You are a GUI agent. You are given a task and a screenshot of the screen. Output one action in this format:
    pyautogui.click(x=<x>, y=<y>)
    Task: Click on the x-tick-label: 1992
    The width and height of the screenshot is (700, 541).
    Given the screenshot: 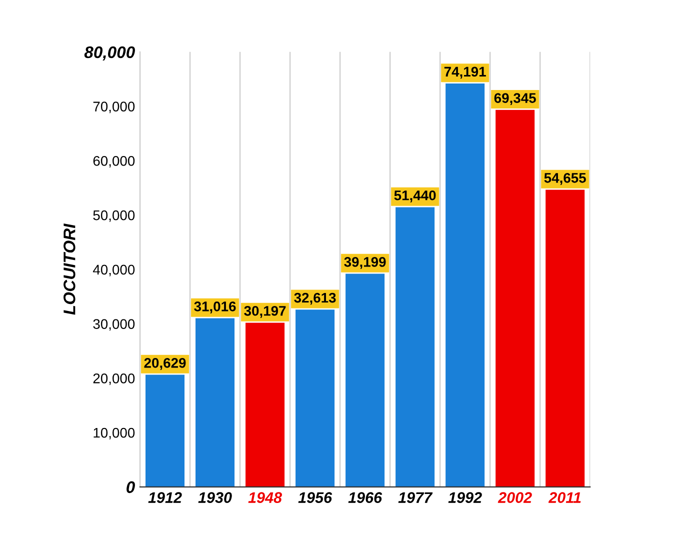 What is the action you would take?
    pyautogui.click(x=465, y=497)
    